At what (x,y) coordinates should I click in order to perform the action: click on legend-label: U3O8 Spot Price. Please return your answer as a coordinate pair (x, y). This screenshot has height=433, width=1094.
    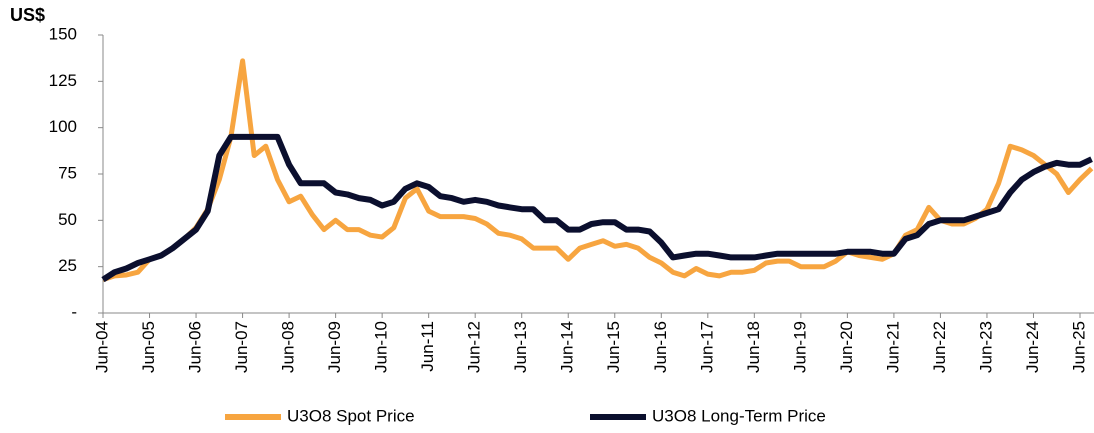
    Looking at the image, I should click on (351, 415).